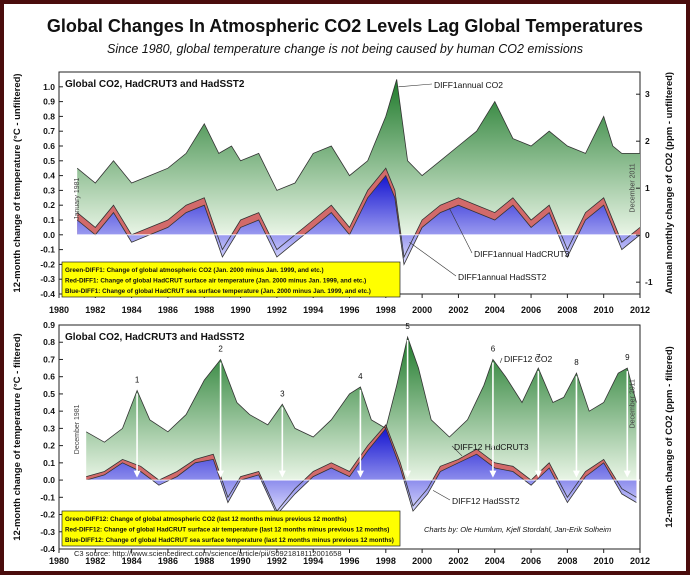 Image resolution: width=690 pixels, height=575 pixels. I want to click on x-tick-label: 2008, so click(567, 561).